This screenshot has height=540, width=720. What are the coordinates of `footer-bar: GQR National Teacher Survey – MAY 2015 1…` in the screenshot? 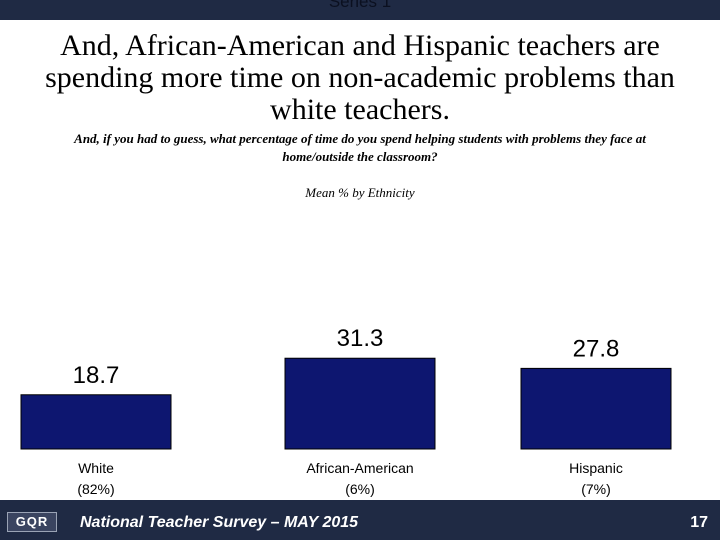 It's located at (360, 520).